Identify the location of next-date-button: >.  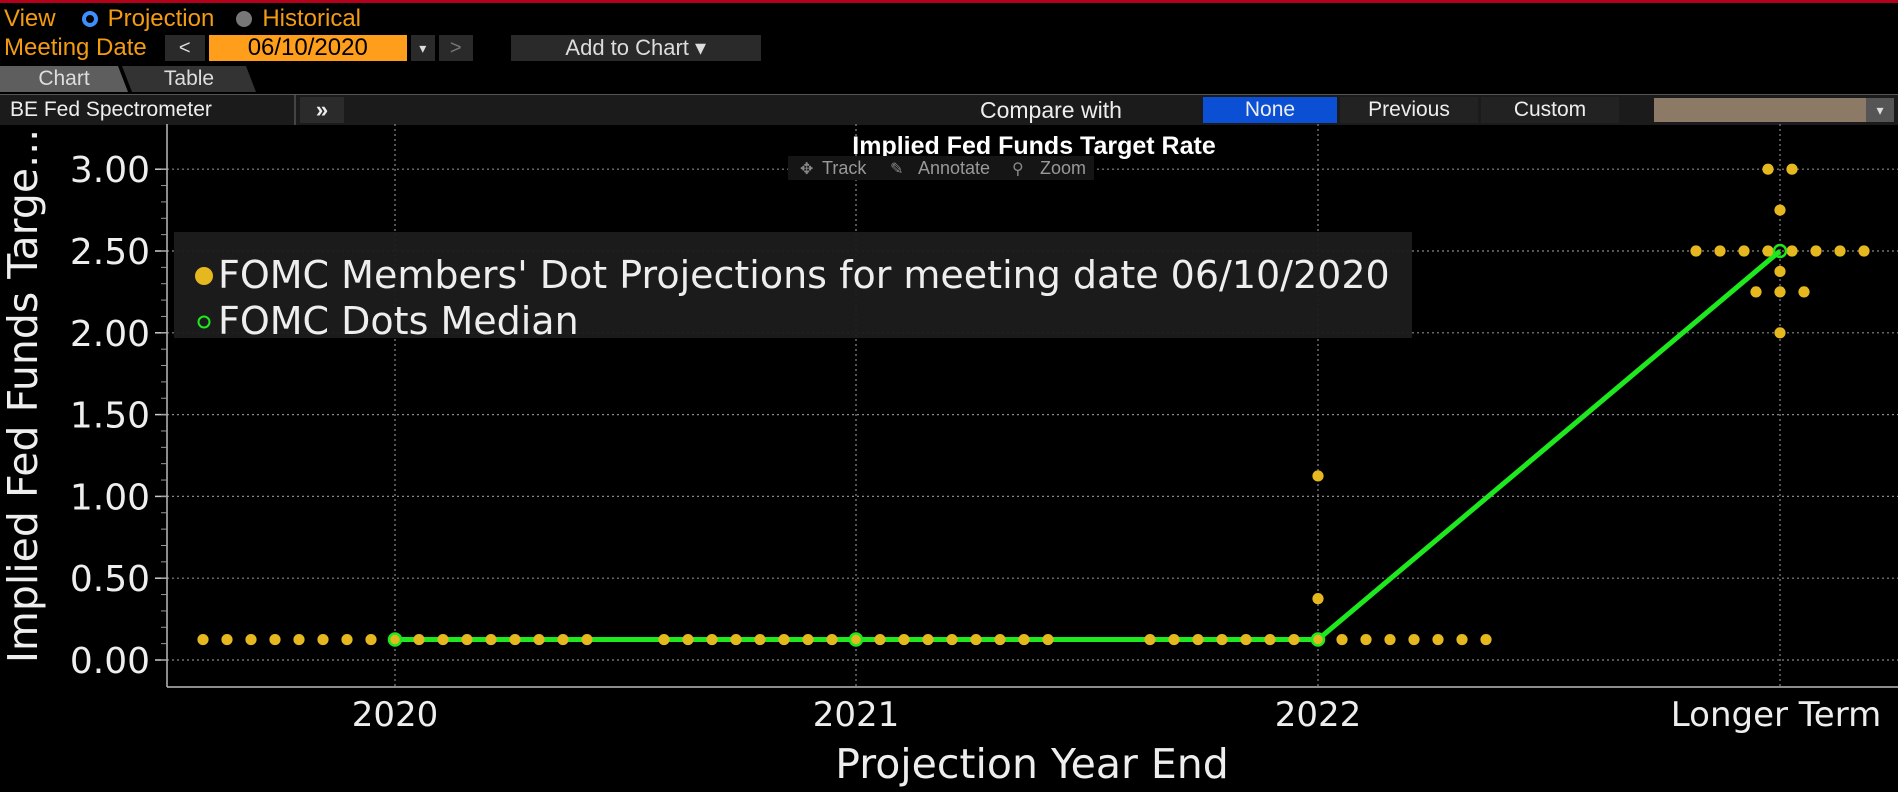
(455, 48).